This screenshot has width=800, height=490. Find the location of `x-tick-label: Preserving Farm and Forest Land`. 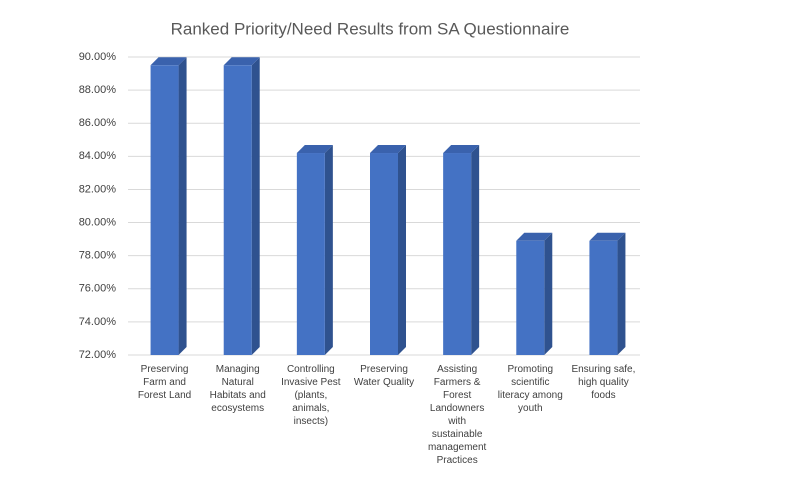

x-tick-label: Preserving Farm and Forest Land is located at coordinates (164, 382).